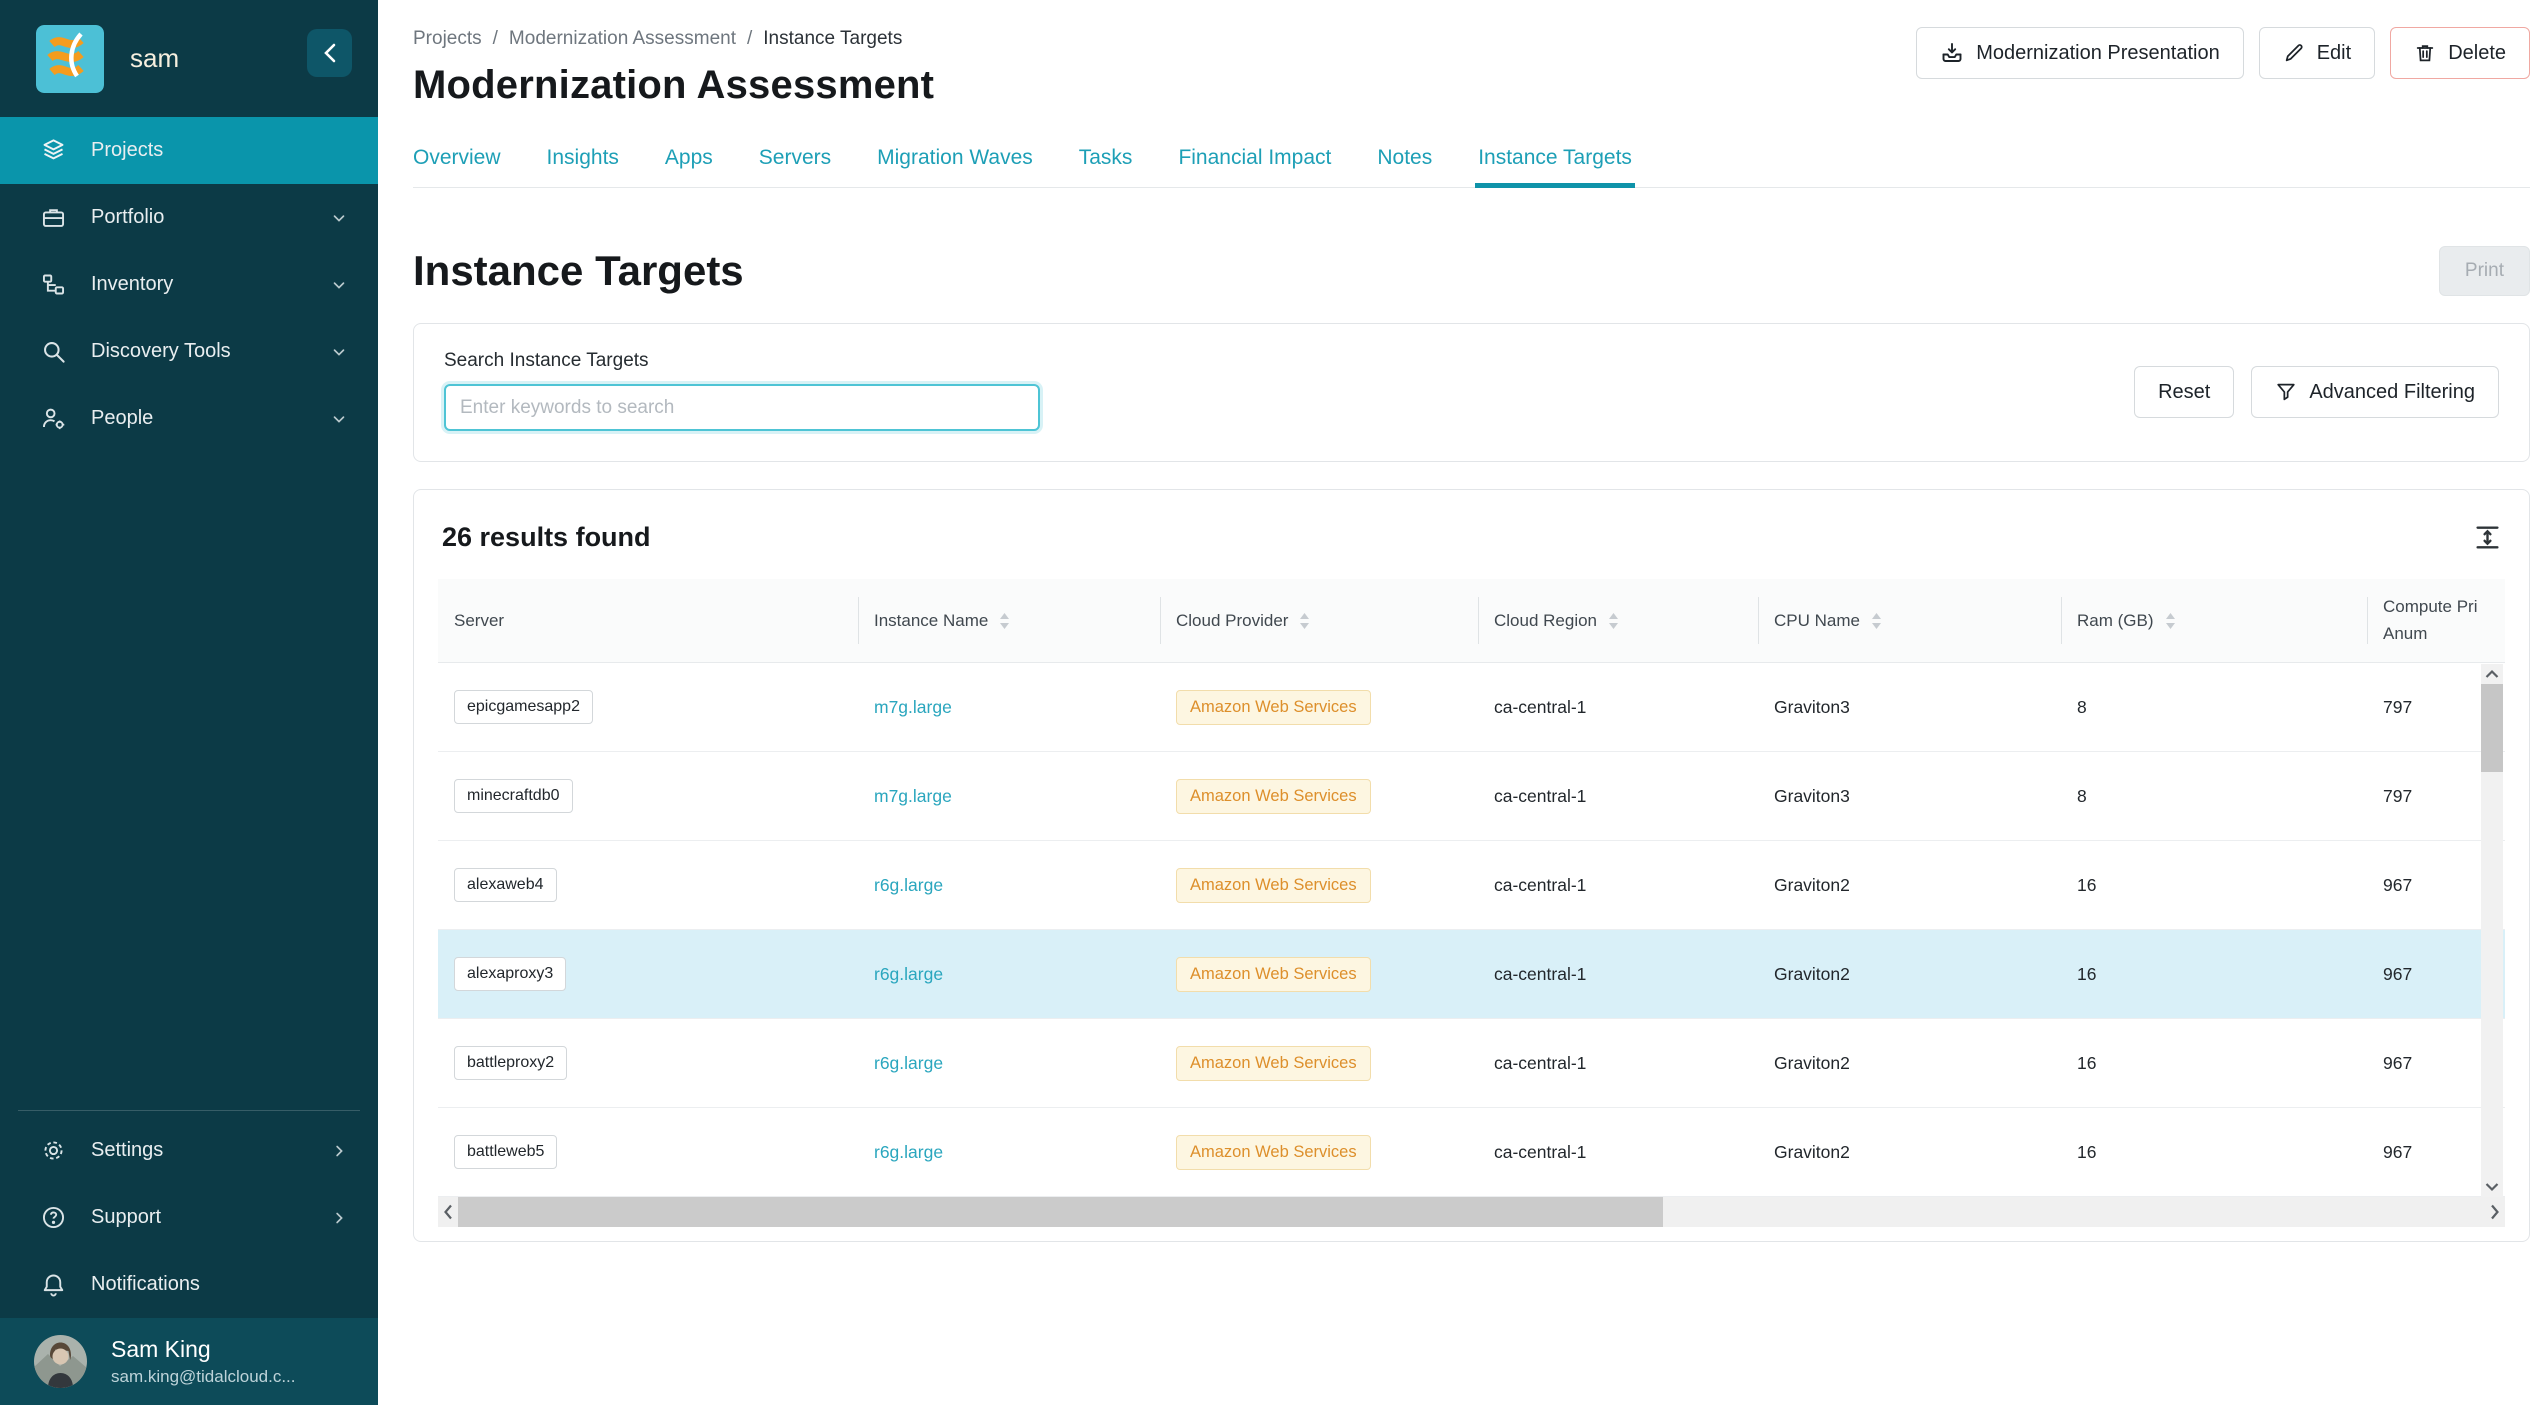 The width and height of the screenshot is (2546, 1405). Describe the element at coordinates (2477, 52) in the screenshot. I see `button-label: Delete` at that location.